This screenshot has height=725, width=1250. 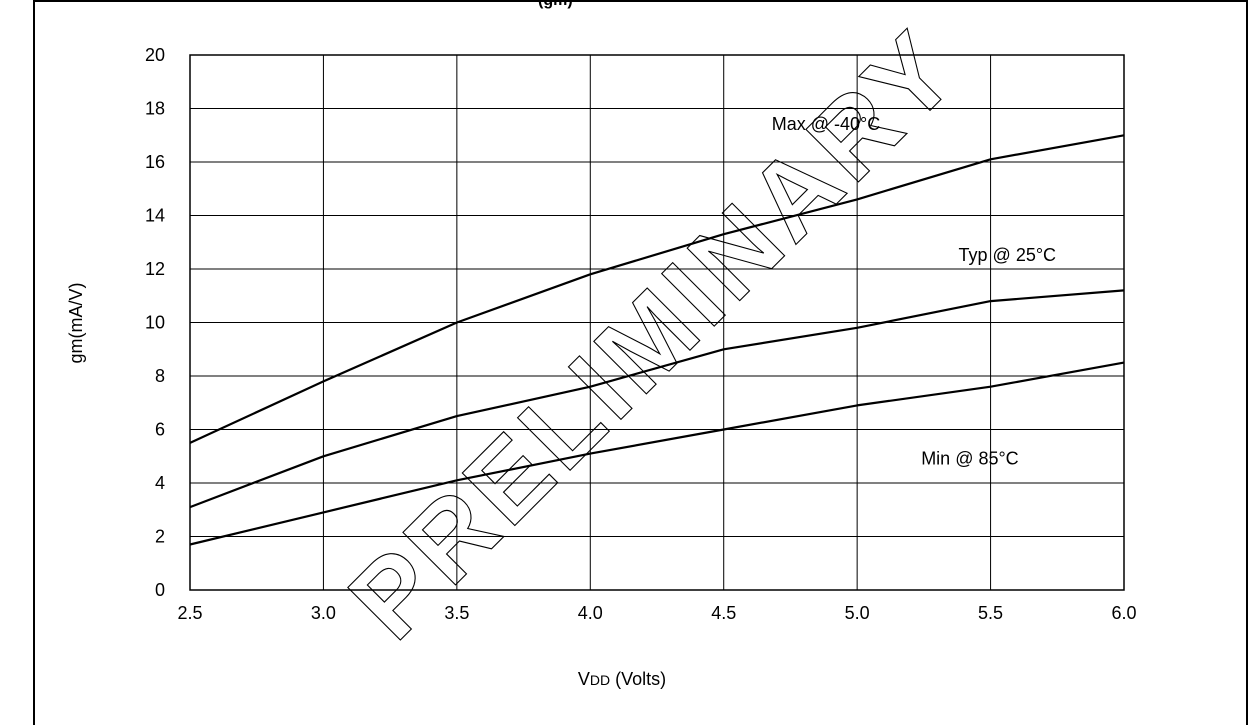 I want to click on y-tick-label: 16, so click(x=155, y=162).